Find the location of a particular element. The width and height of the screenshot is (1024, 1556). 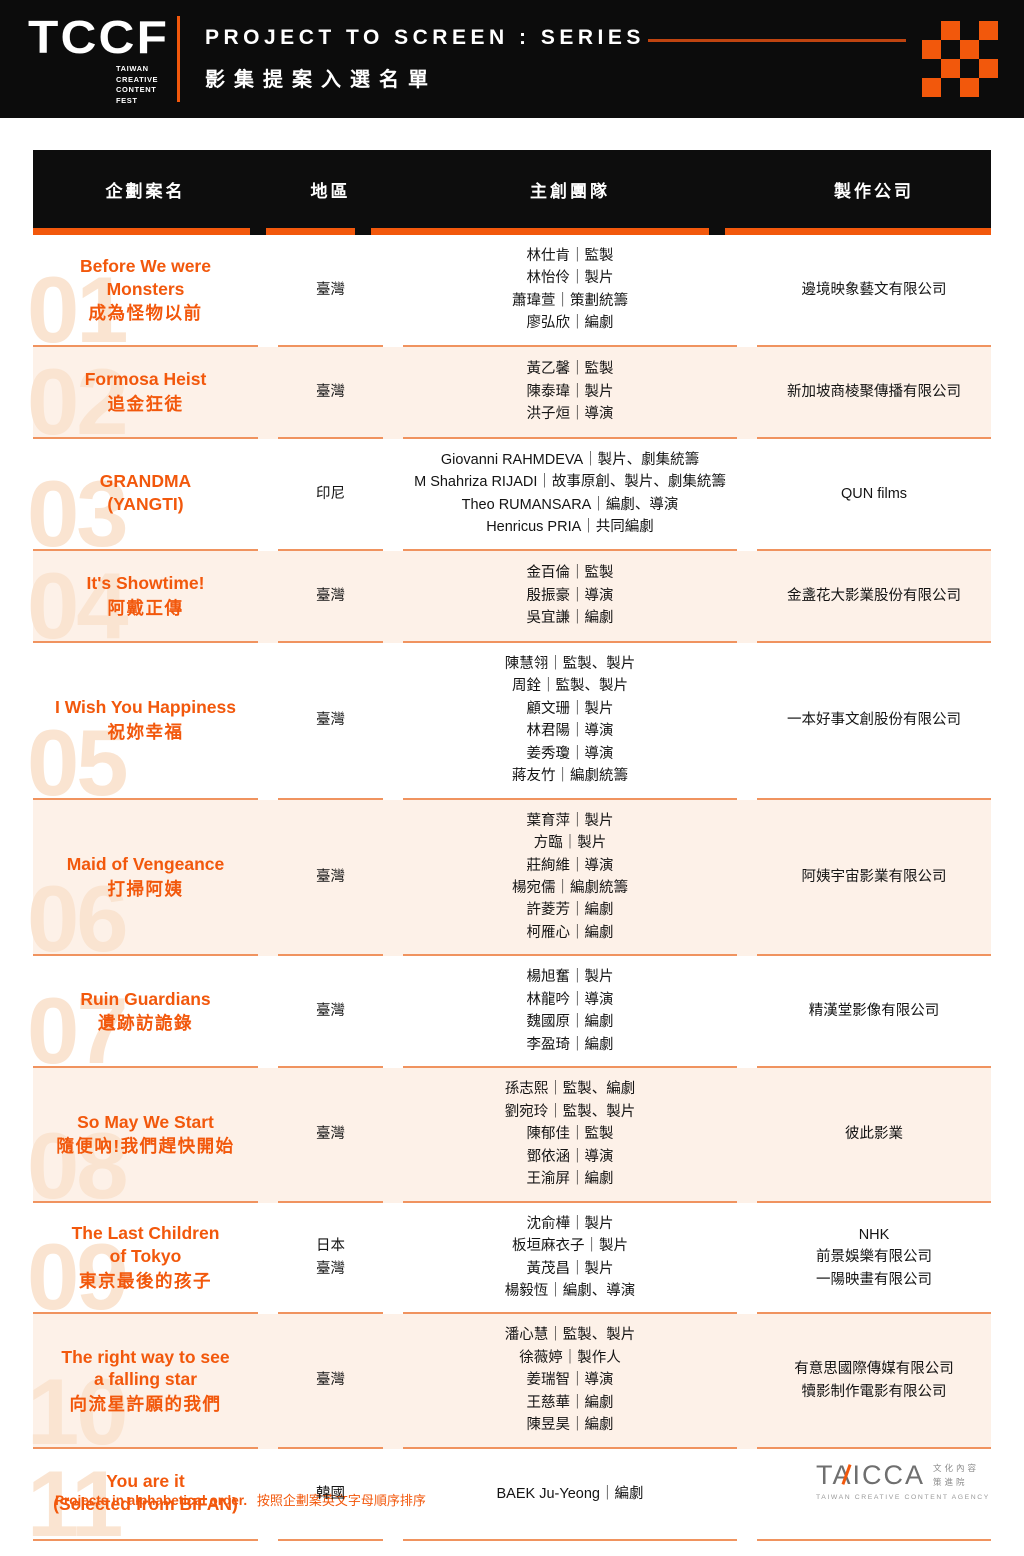

company-text: 一本好事文創股份有限公司 is located at coordinates (874, 719).